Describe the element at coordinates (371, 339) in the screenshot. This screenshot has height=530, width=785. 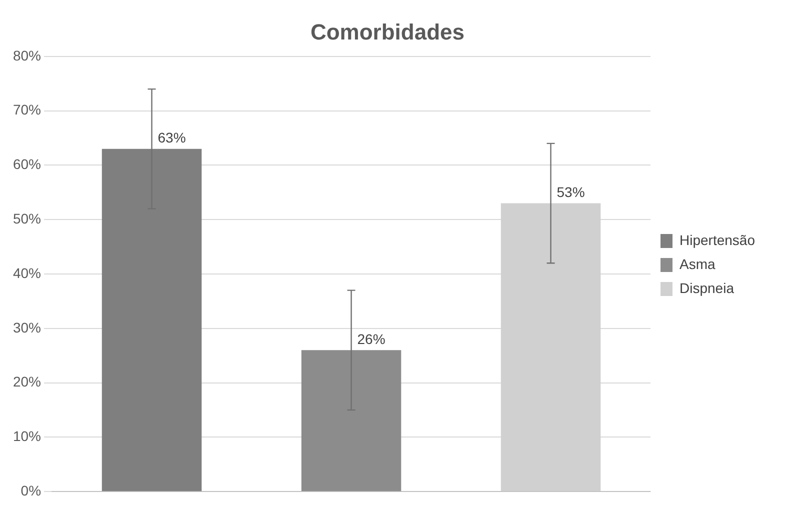
I see `data-label: 26%` at that location.